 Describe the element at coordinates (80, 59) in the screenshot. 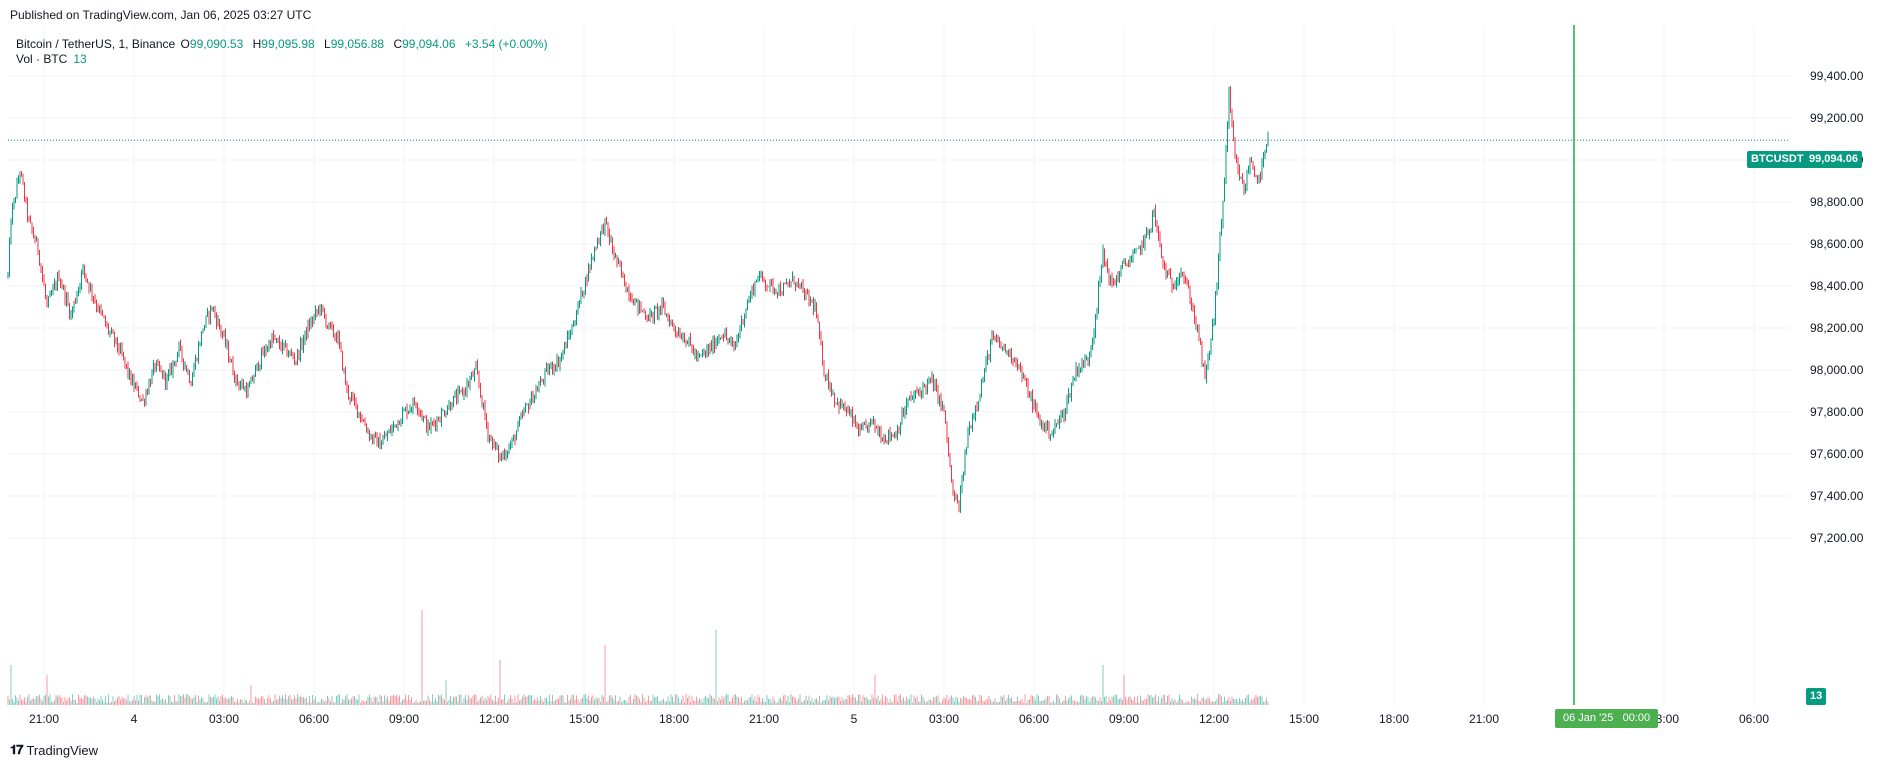

I see `volume-value: 13` at that location.